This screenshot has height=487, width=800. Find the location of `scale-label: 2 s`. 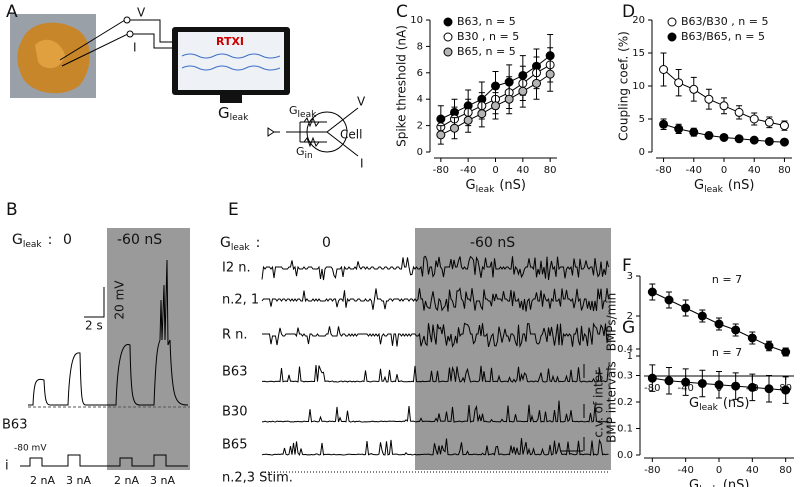

scale-label: 2 s is located at coordinates (94, 326).